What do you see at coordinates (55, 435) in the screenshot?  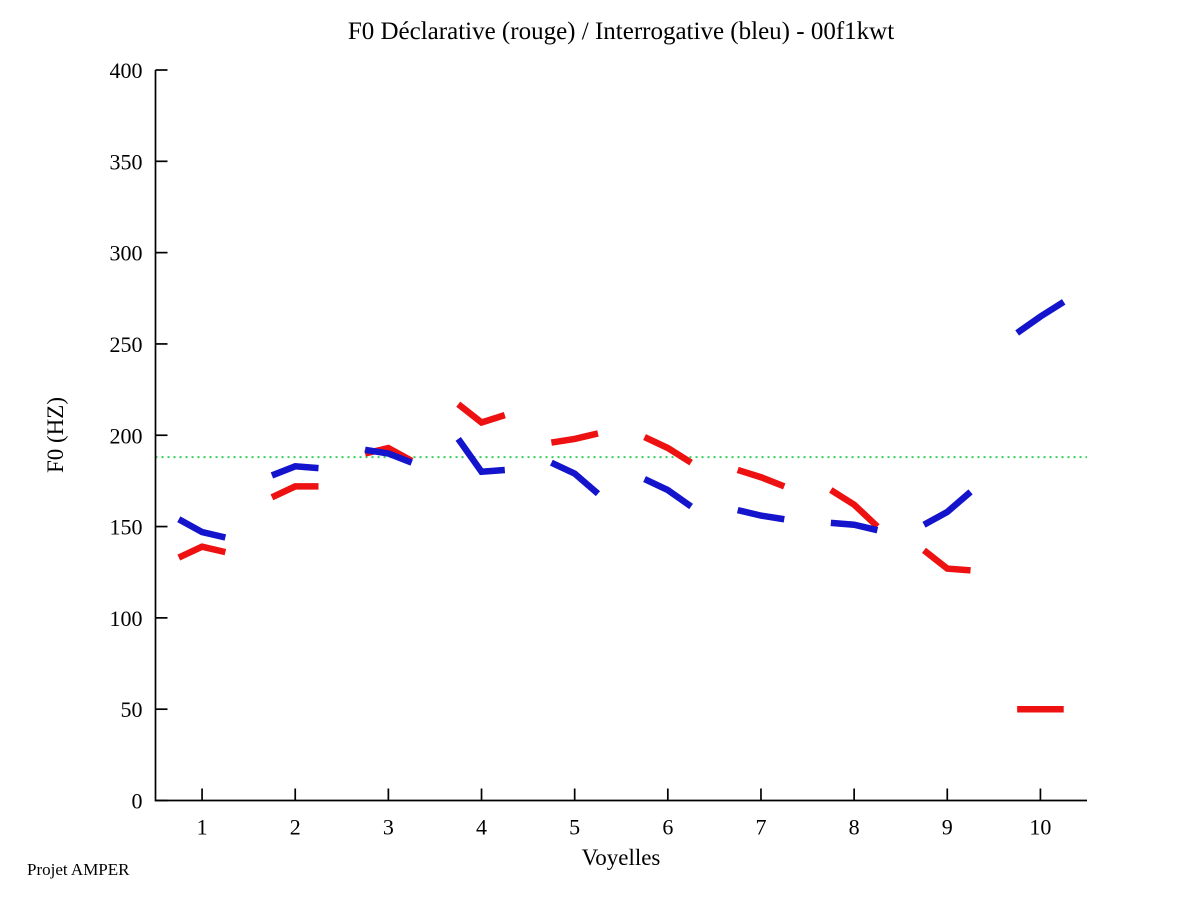 I see `y-axis-label: F0 (HZ)` at bounding box center [55, 435].